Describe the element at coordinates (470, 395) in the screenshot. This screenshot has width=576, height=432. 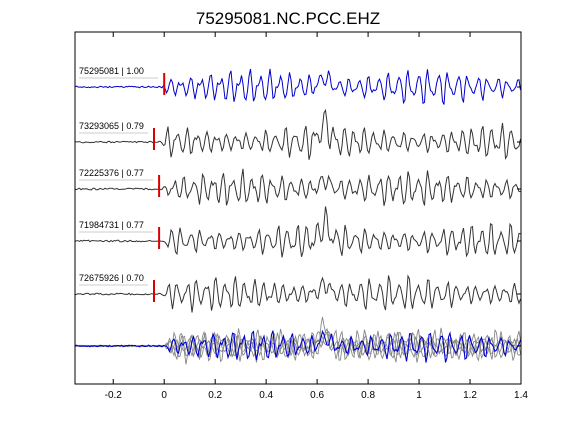
I see `x-tick-label-7: 1.2` at that location.